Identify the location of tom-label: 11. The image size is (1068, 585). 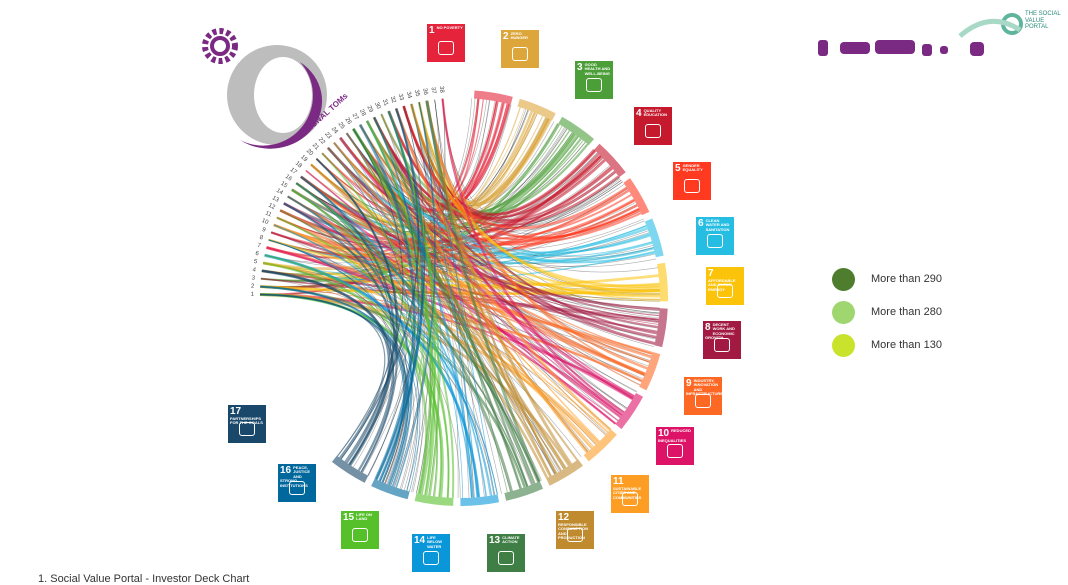
(268, 214).